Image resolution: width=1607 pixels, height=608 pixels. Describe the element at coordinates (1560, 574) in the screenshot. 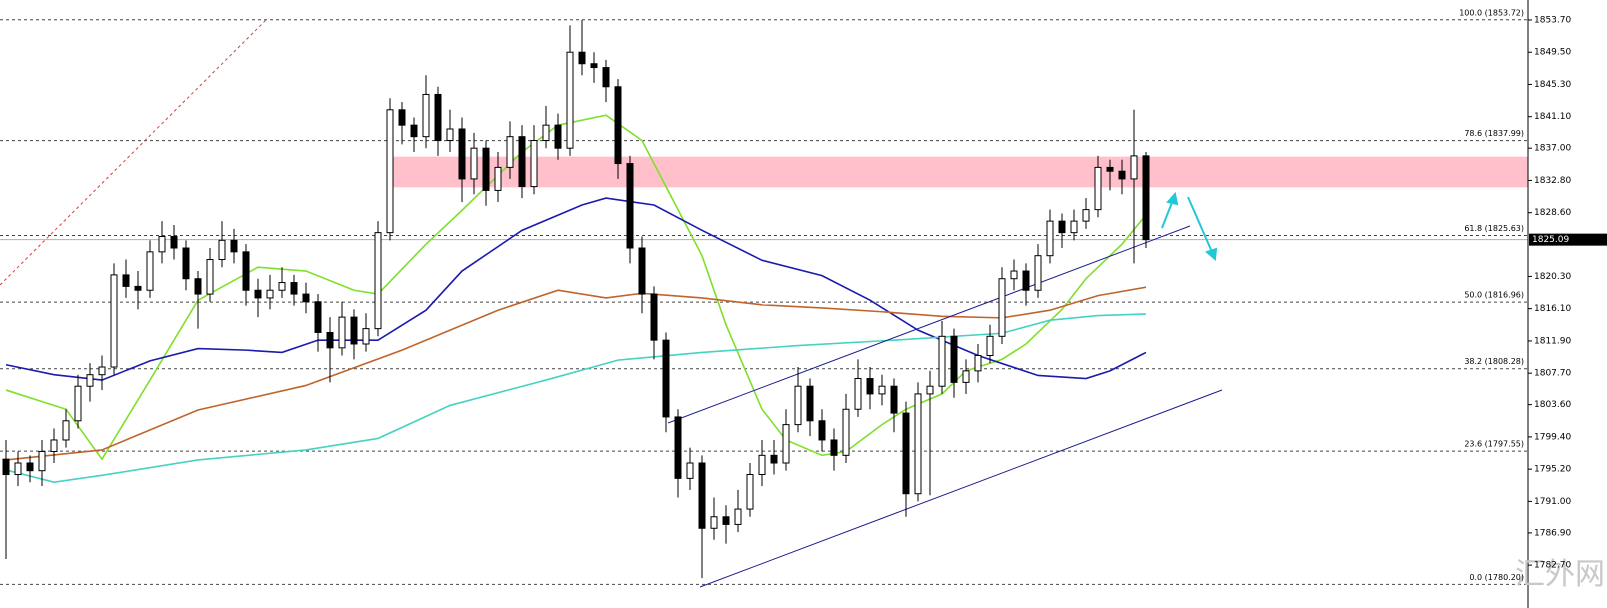

I see `watermark: 汇外网` at that location.